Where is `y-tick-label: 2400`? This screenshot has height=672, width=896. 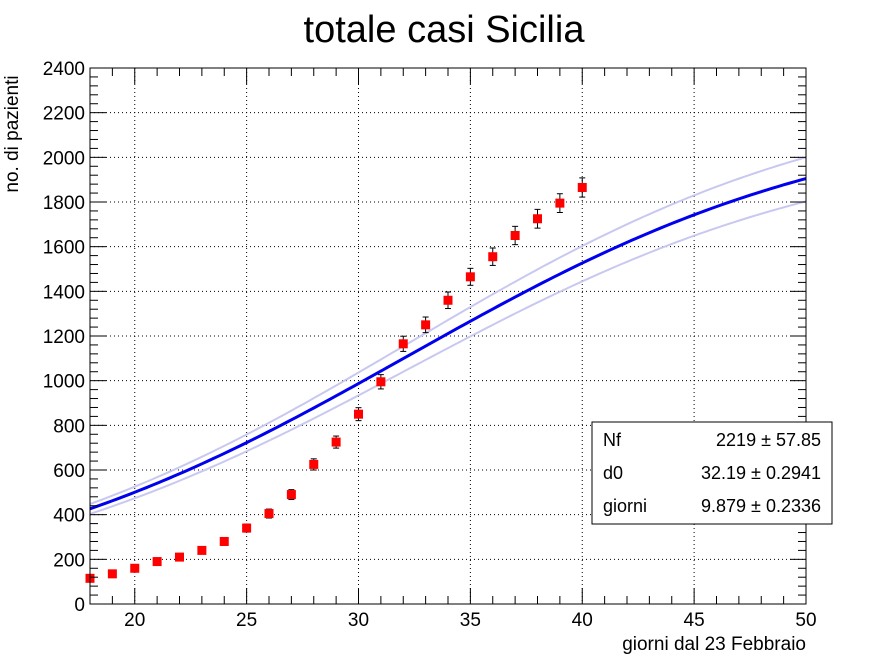
y-tick-label: 2400 is located at coordinates (64, 69).